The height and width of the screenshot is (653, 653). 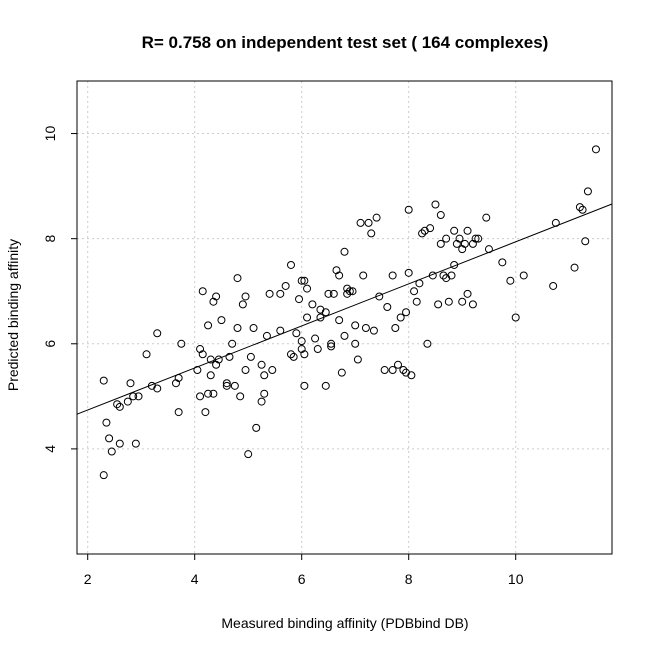 I want to click on x-tick-label: 8, so click(x=409, y=579).